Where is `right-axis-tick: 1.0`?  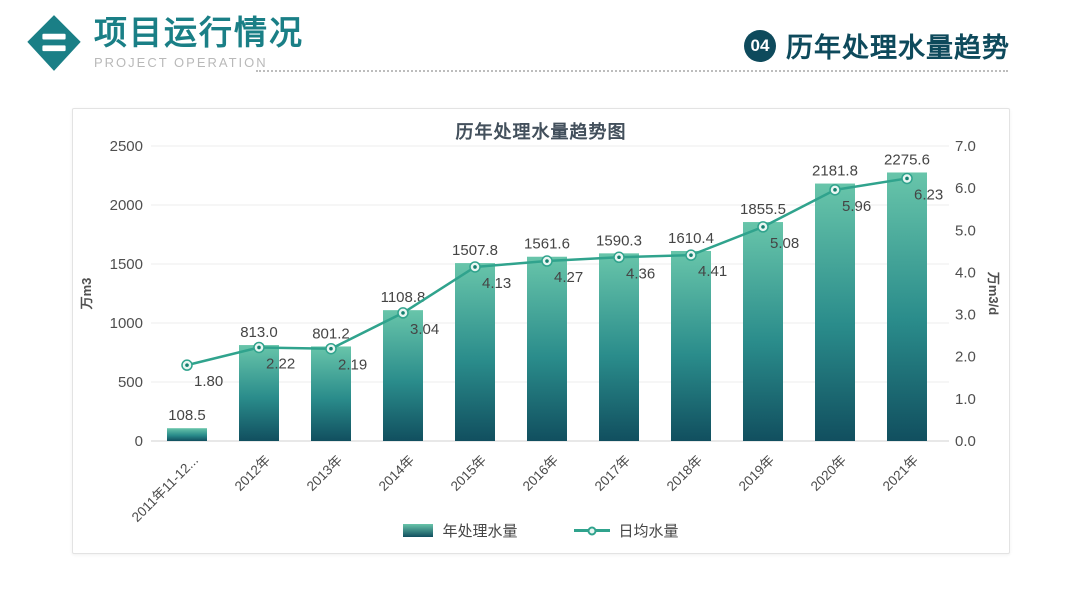
right-axis-tick: 1.0 is located at coordinates (965, 399).